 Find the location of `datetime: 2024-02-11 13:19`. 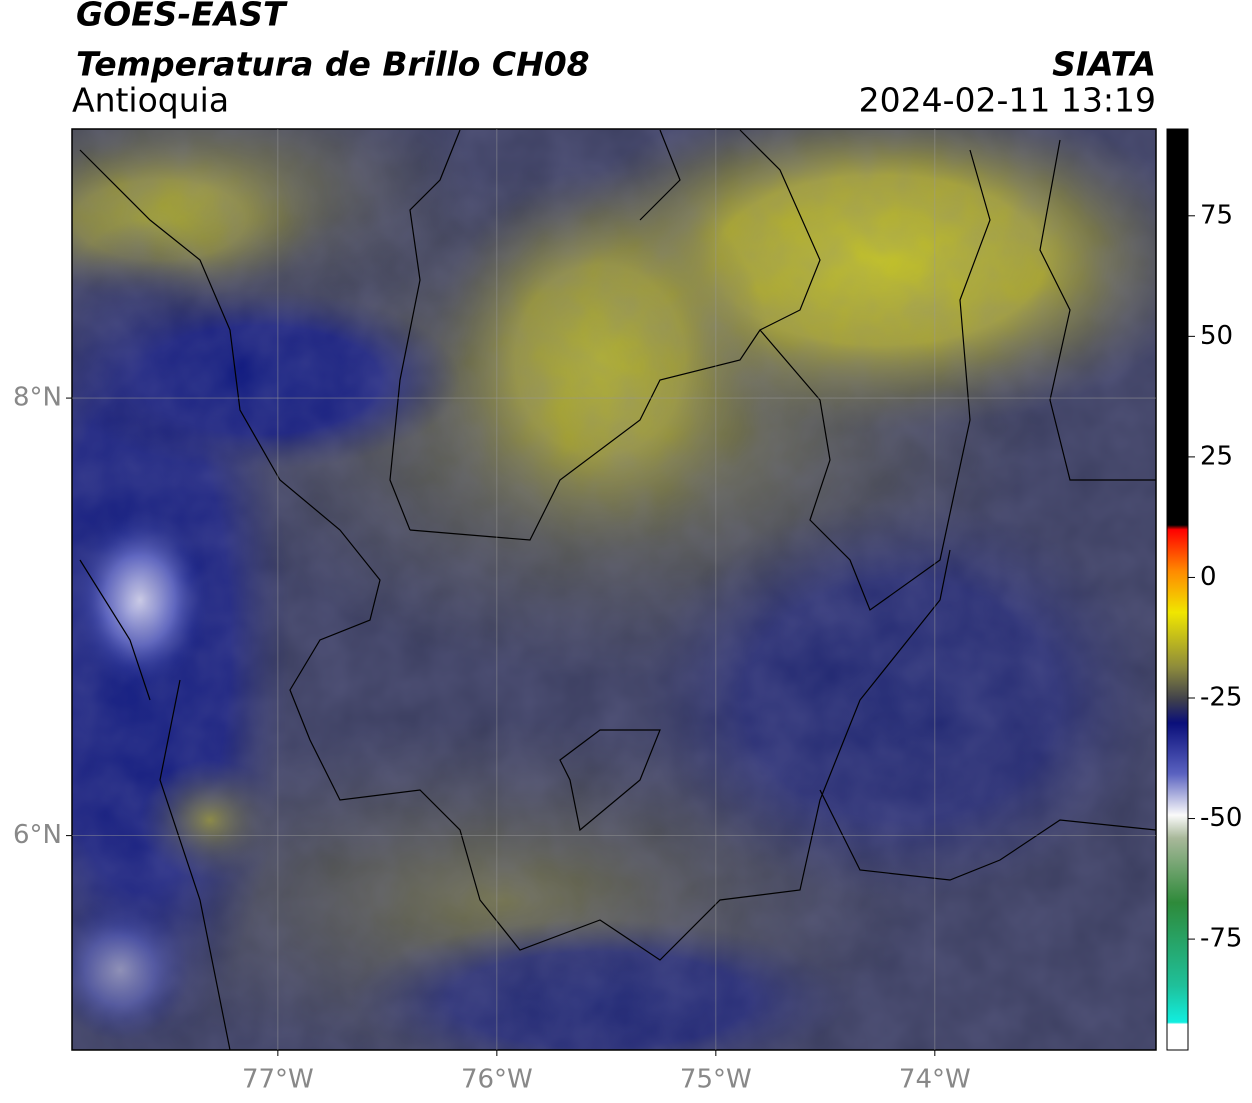

datetime: 2024-02-11 13:19 is located at coordinates (1007, 100).